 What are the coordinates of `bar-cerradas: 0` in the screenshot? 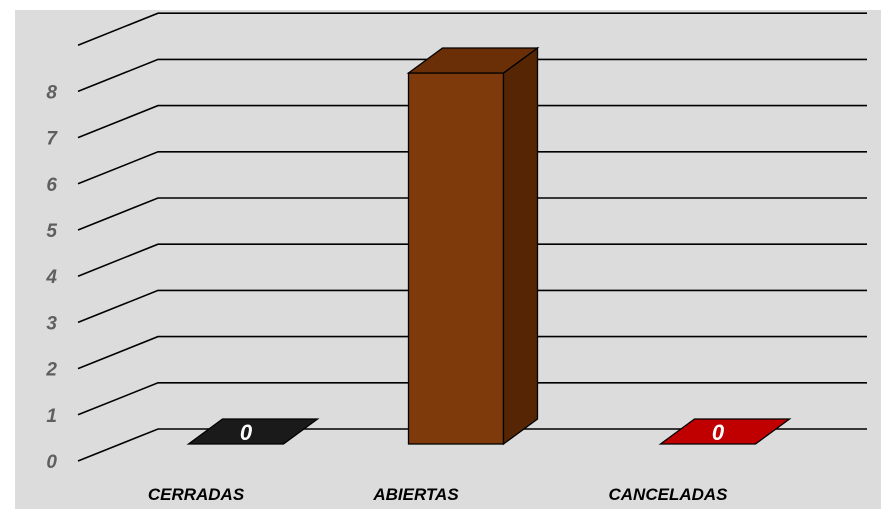 It's located at (253, 431).